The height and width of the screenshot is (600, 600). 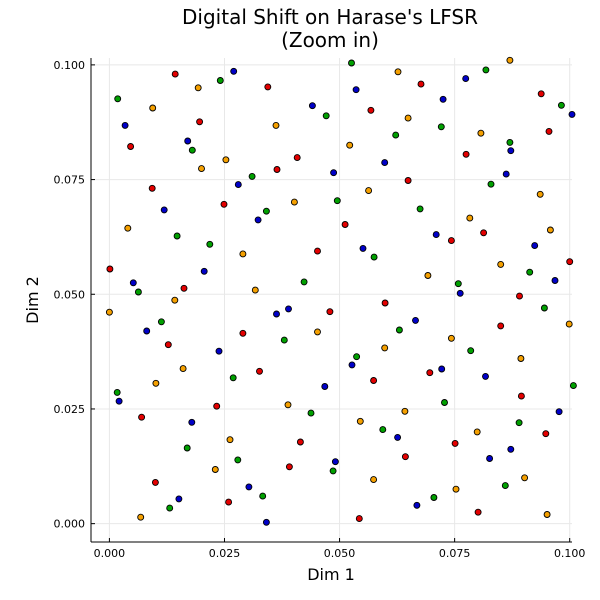 I want to click on y-axis-label: Dim 2, so click(x=32, y=300).